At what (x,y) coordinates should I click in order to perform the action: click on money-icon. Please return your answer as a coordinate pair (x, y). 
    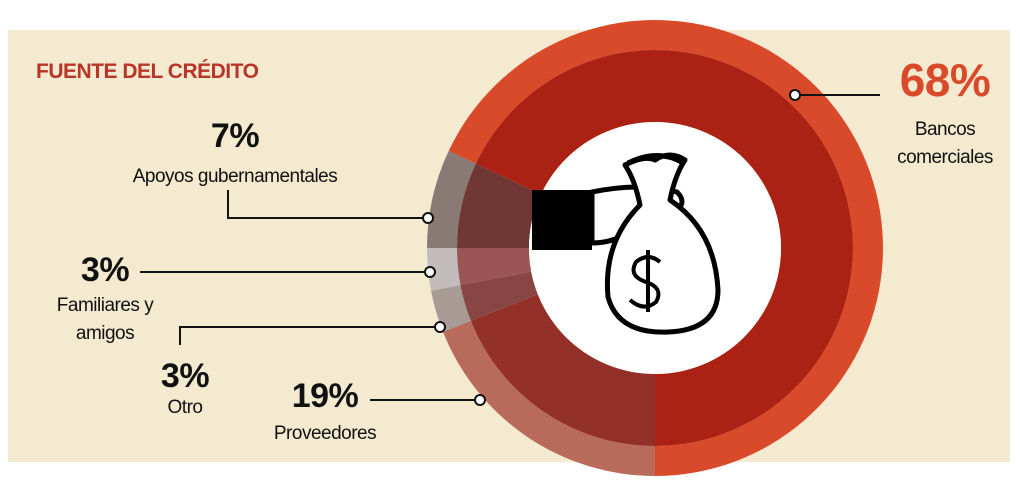
    Looking at the image, I should click on (626, 243).